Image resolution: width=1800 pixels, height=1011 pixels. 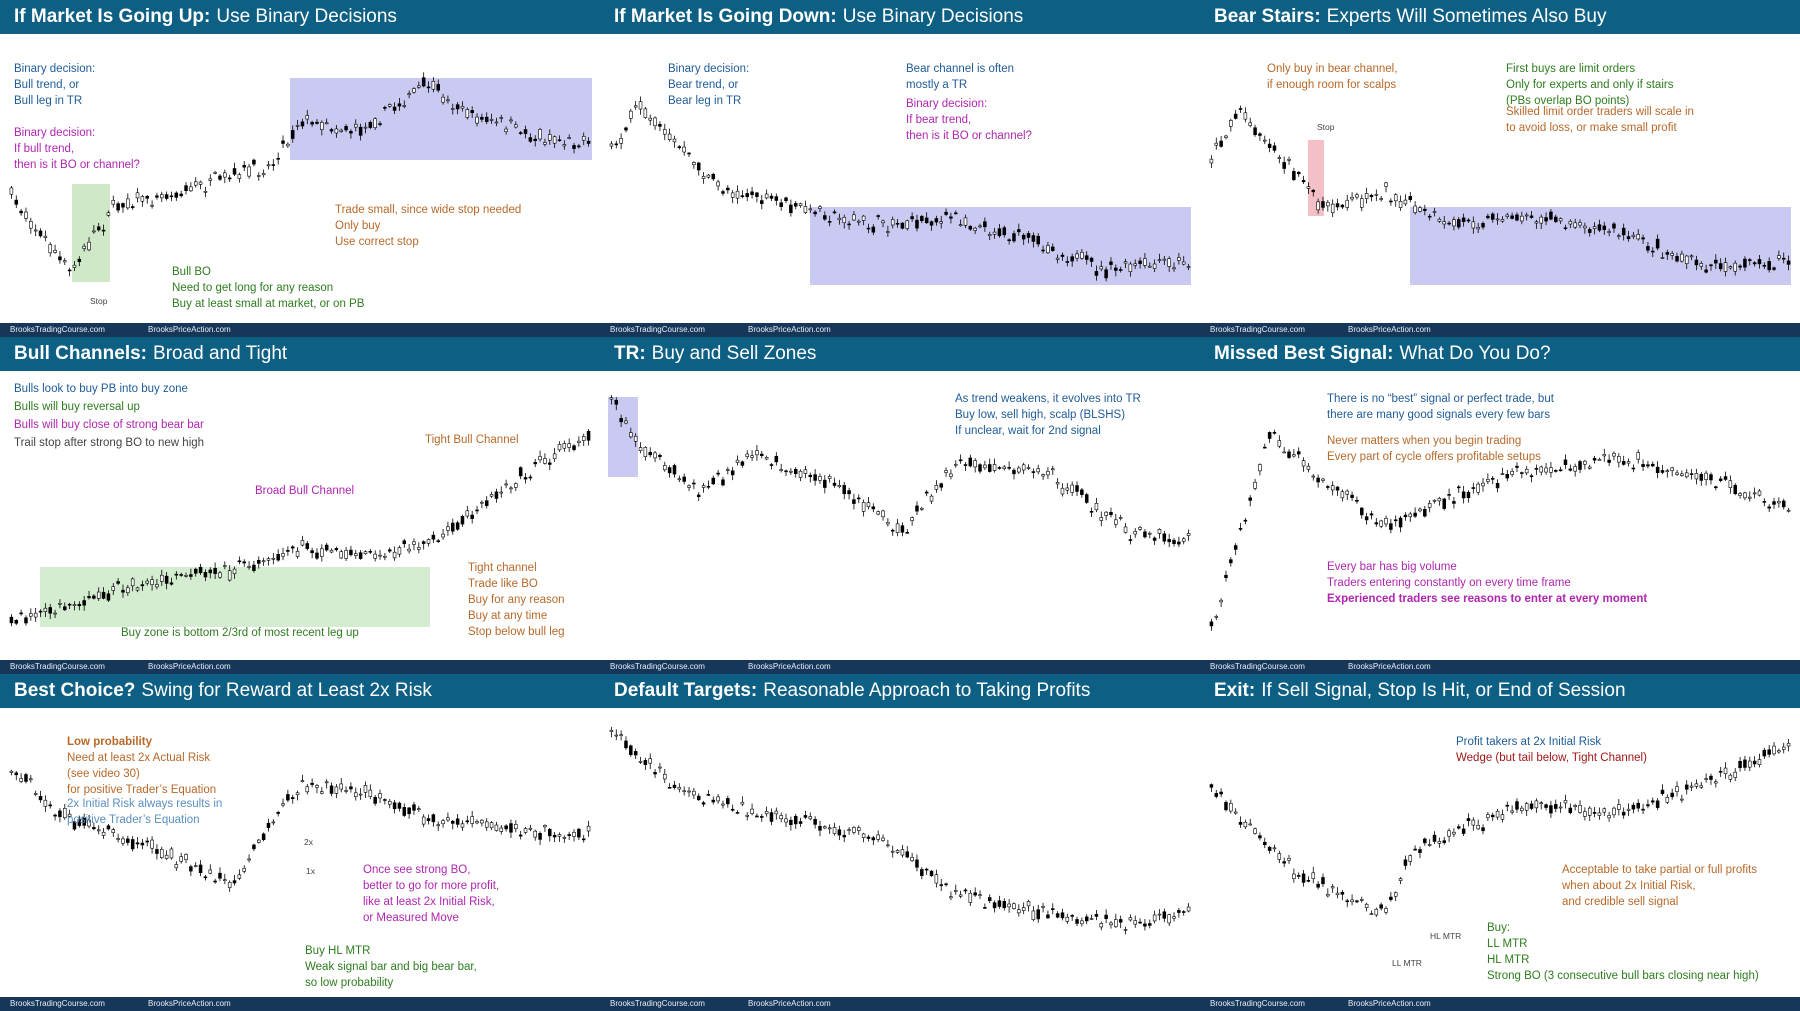 I want to click on annotation-line: If bull trend,, so click(x=44, y=149).